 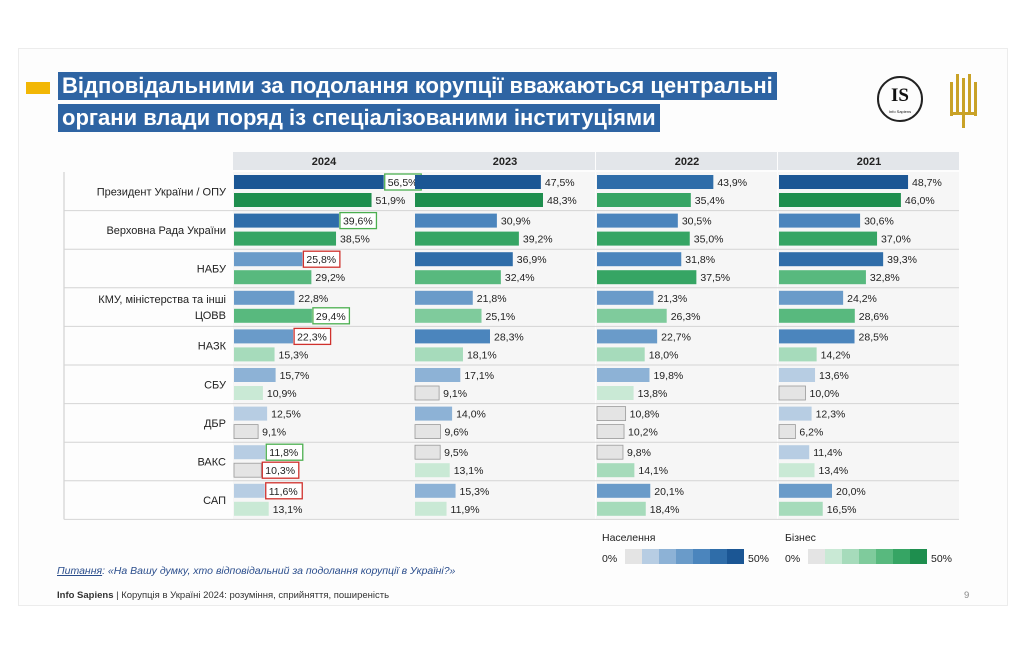 I want to click on panel-bg-2023, so click(x=504, y=346).